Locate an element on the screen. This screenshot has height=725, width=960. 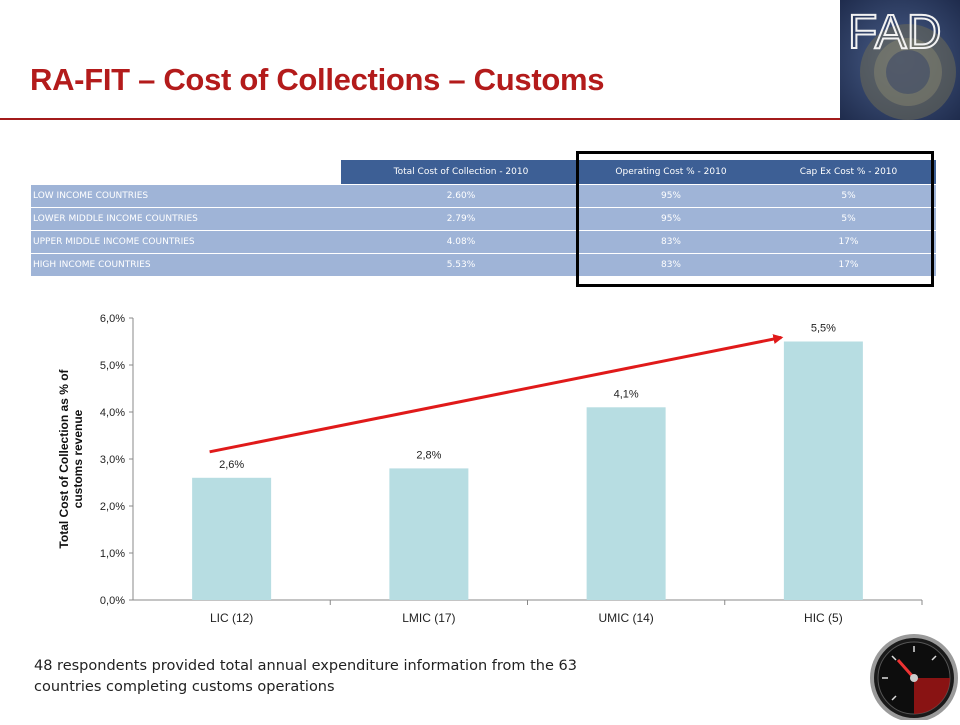
data-label: 2,8% is located at coordinates (428, 455).